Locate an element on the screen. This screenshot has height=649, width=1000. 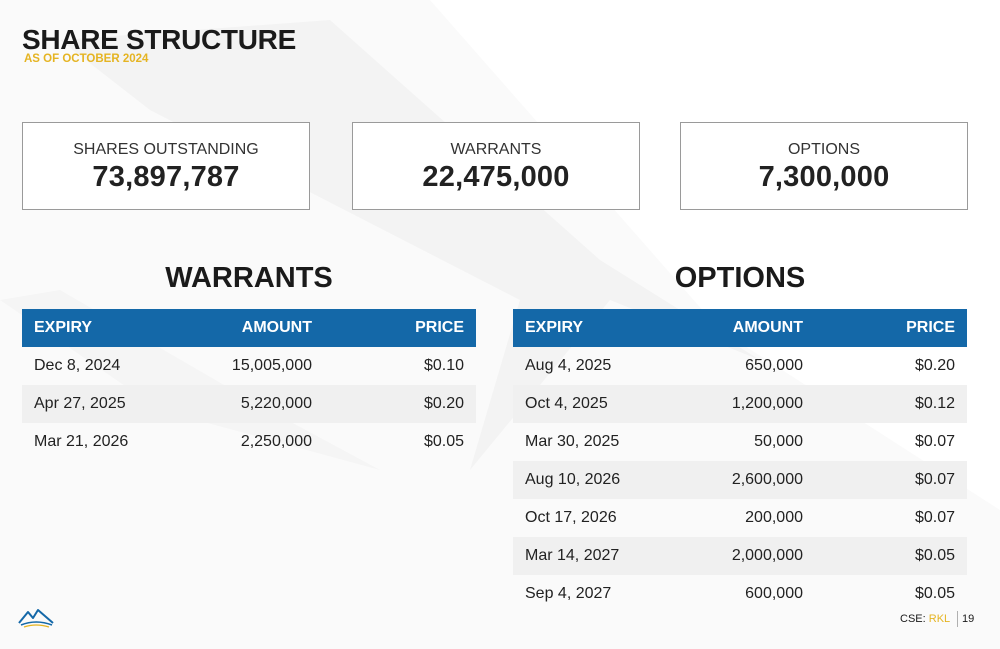
cell-amount: 2,600,000 is located at coordinates (739, 480).